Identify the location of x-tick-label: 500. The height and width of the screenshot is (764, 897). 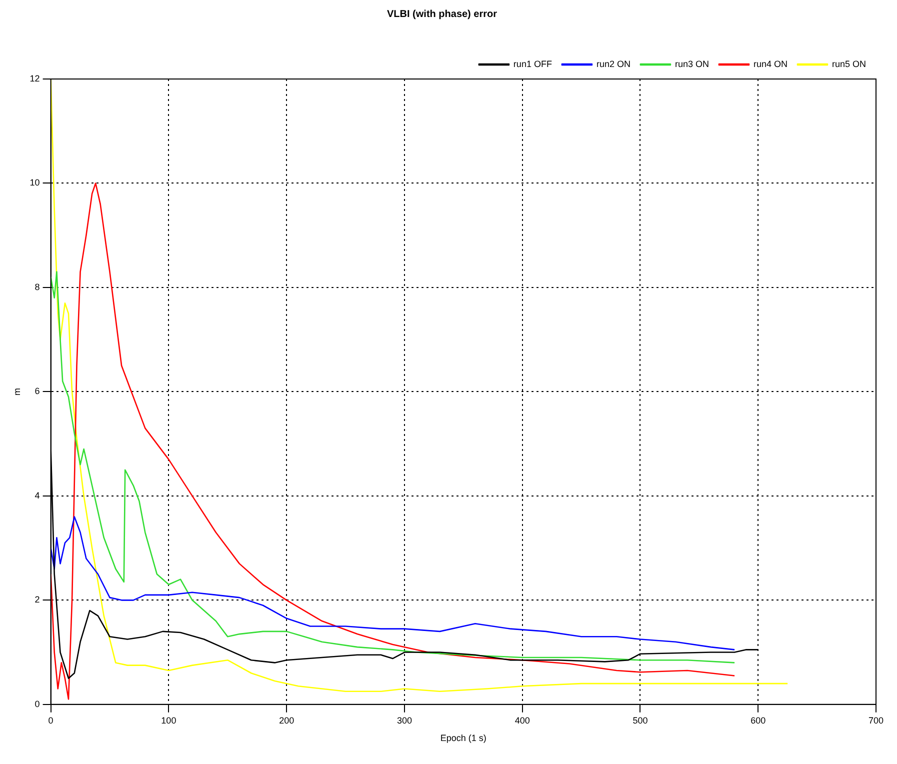
(640, 720).